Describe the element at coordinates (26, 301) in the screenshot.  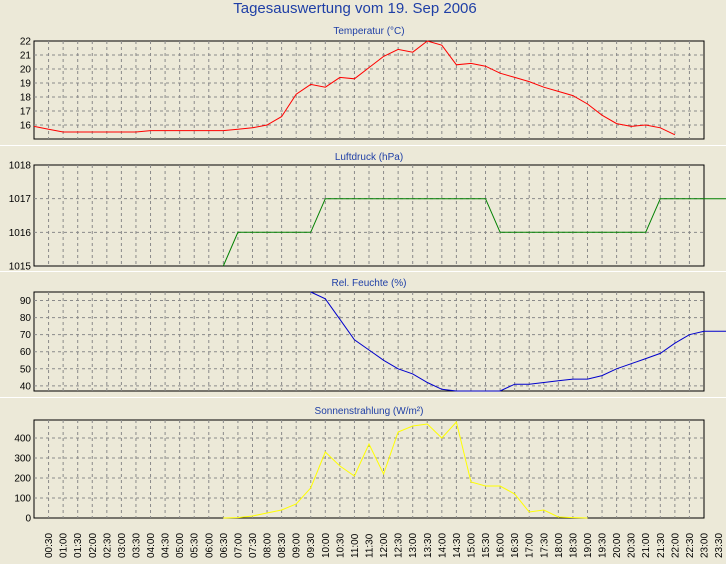
I see `y-tick-label: 90` at that location.